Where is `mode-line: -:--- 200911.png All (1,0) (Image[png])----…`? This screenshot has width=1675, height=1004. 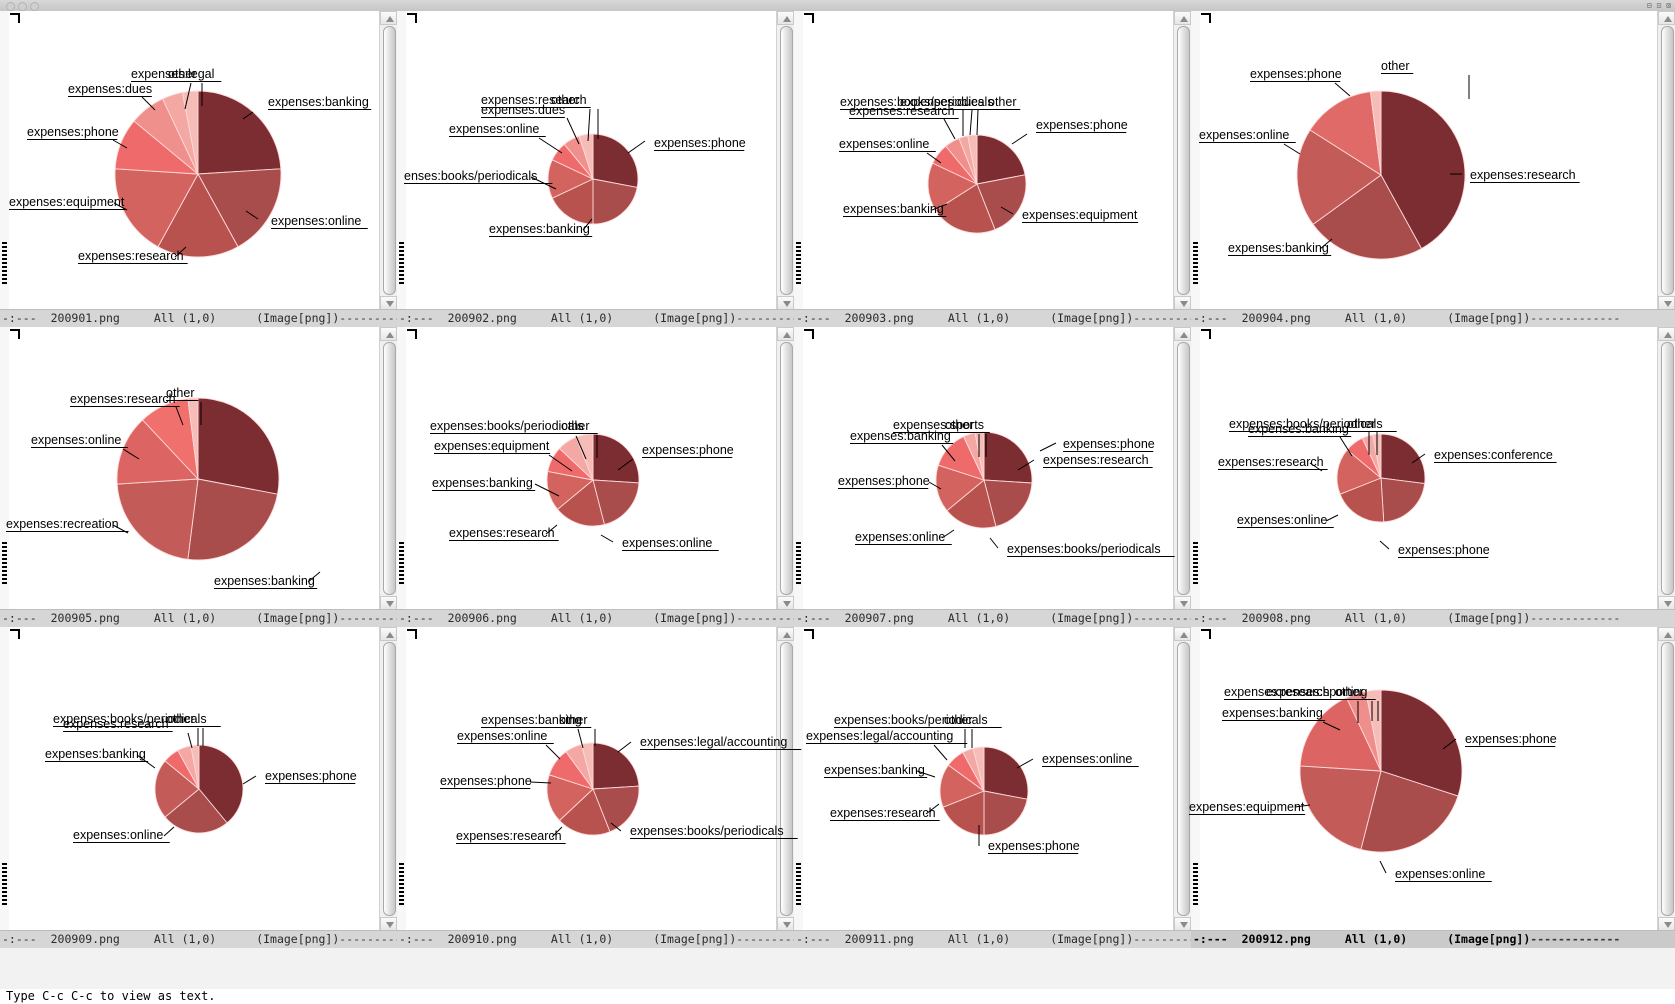
mode-line: -:--- 200911.png All (1,0) (Image[png])----… is located at coordinates (992, 939).